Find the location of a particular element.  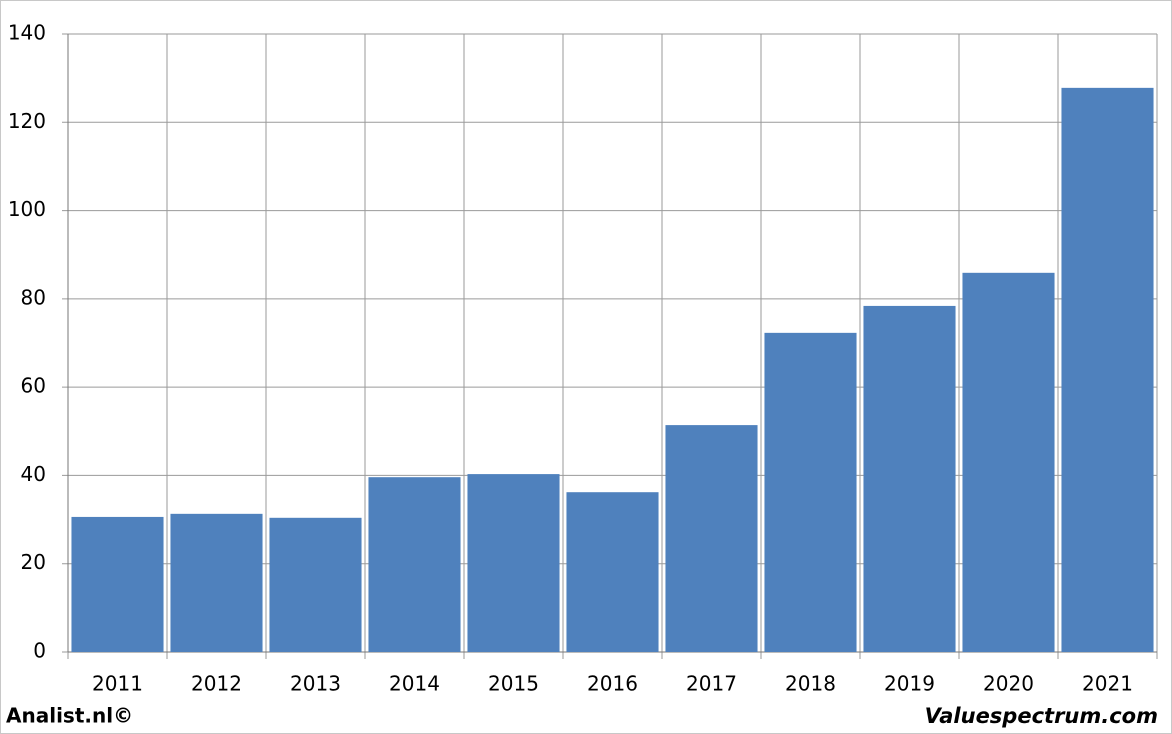

y-tick-label: 40 is located at coordinates (33, 474).